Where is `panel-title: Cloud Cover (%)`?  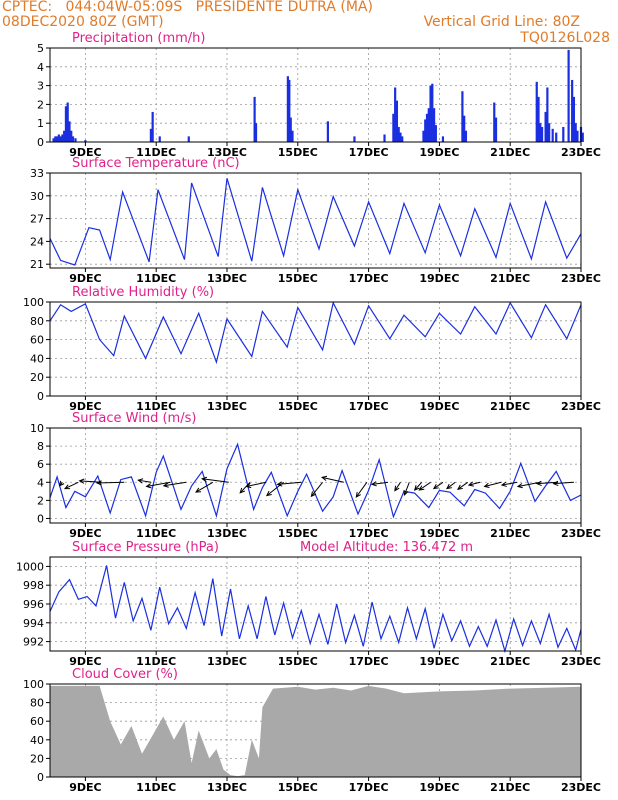 panel-title: Cloud Cover (%) is located at coordinates (125, 674).